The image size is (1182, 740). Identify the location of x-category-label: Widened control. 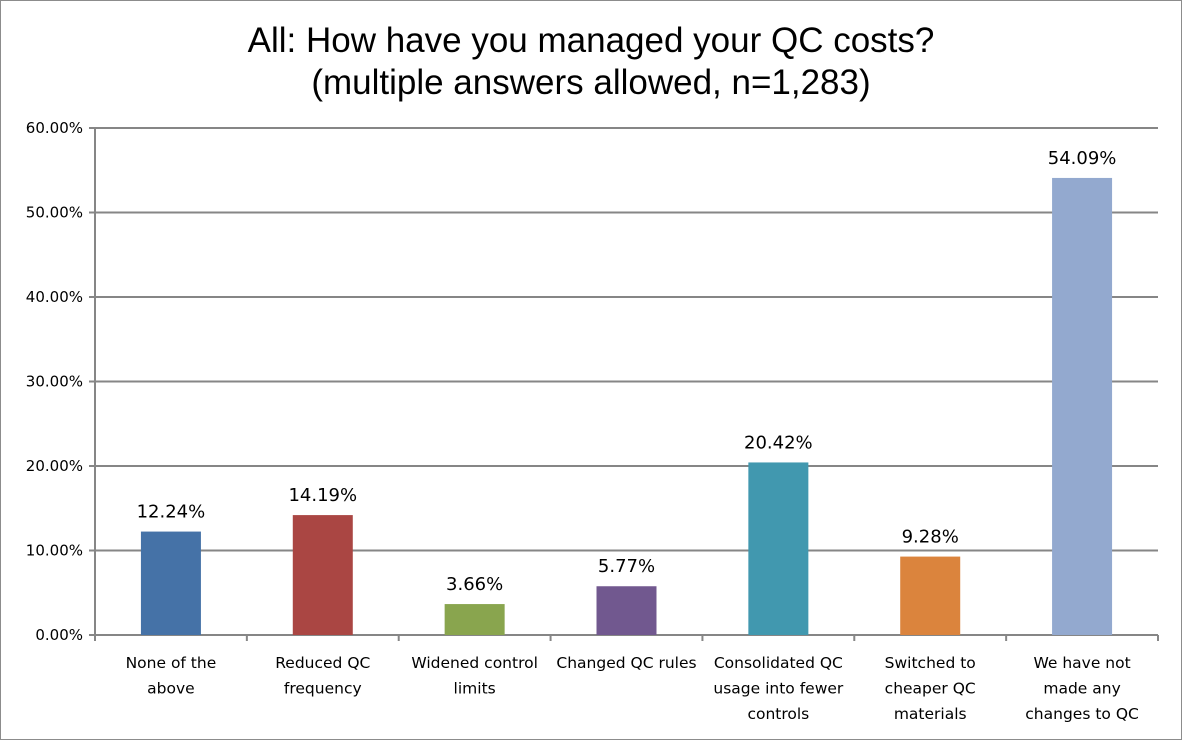
(474, 663).